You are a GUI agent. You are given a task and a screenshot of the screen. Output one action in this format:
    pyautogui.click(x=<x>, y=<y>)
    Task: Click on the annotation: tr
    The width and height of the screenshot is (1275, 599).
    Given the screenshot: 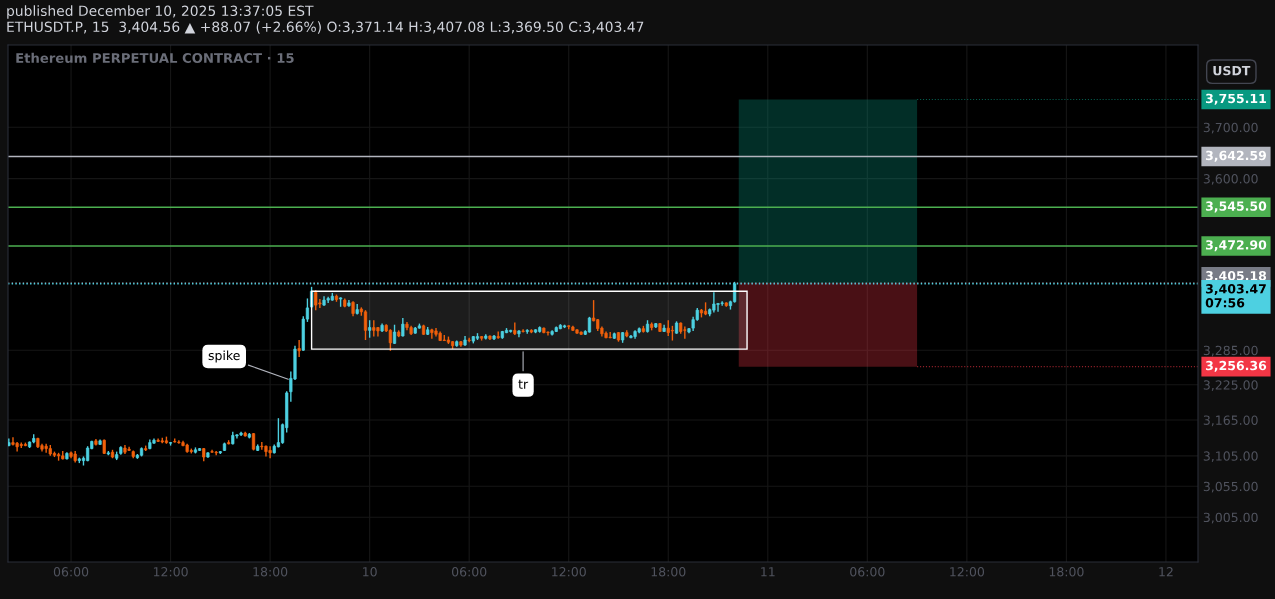 What is the action you would take?
    pyautogui.click(x=523, y=384)
    